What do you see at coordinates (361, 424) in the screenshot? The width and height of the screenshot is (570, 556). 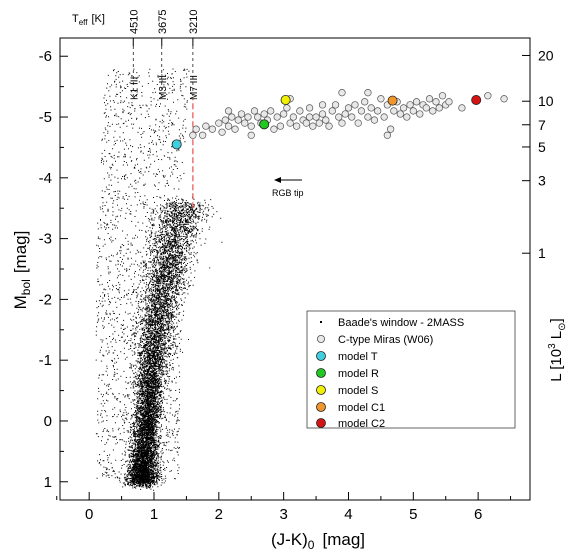 I see `legend-label-model-c2: model C2` at bounding box center [361, 424].